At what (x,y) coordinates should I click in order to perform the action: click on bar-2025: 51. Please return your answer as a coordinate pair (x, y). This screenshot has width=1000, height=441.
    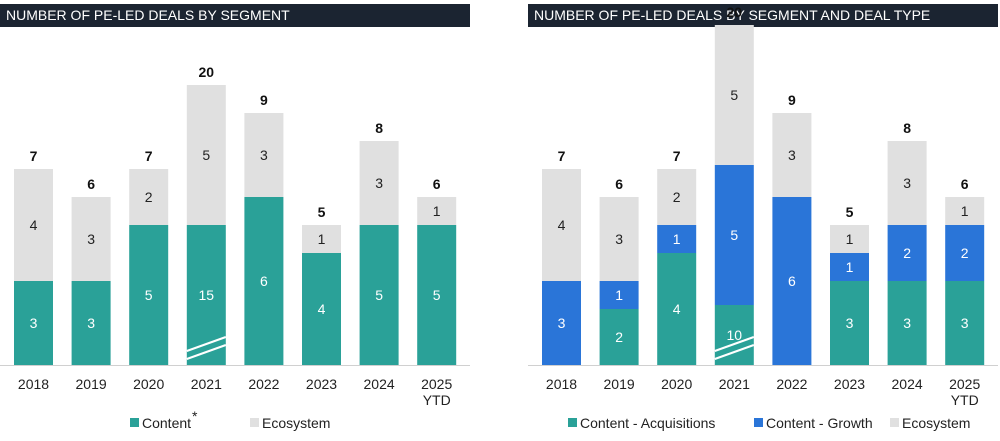
    Looking at the image, I should click on (437, 281).